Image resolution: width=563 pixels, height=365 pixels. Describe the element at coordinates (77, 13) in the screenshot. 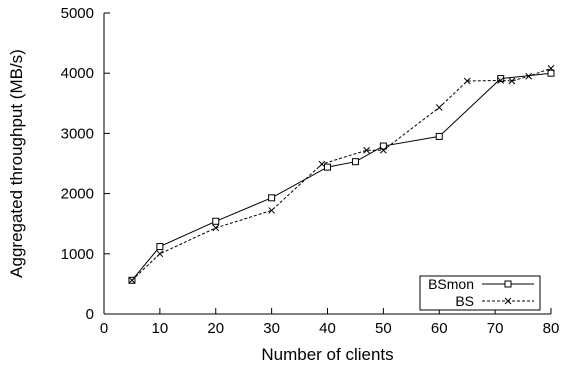

I see `y-tick-label: 5000` at that location.